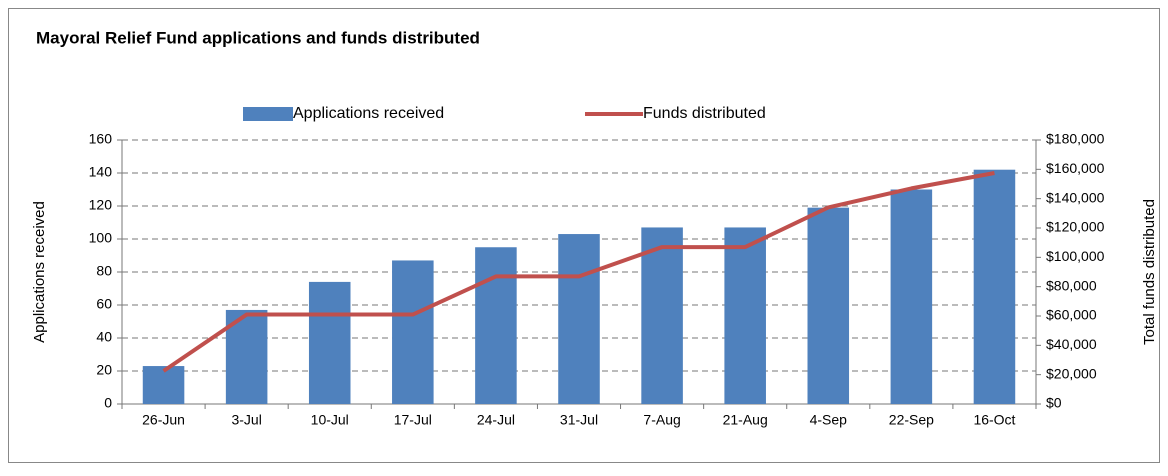  Describe the element at coordinates (163, 420) in the screenshot. I see `x-tick-label: 26-Jun` at that location.